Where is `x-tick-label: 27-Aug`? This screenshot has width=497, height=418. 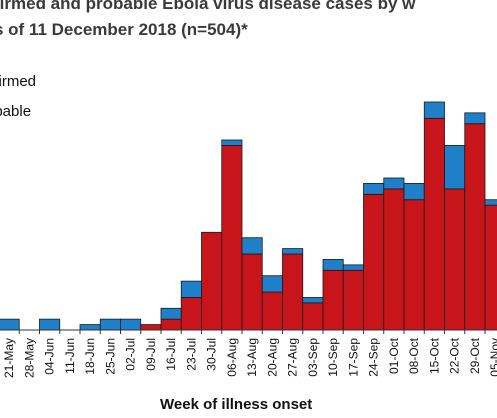
x-tick-label: 27-Aug is located at coordinates (293, 357).